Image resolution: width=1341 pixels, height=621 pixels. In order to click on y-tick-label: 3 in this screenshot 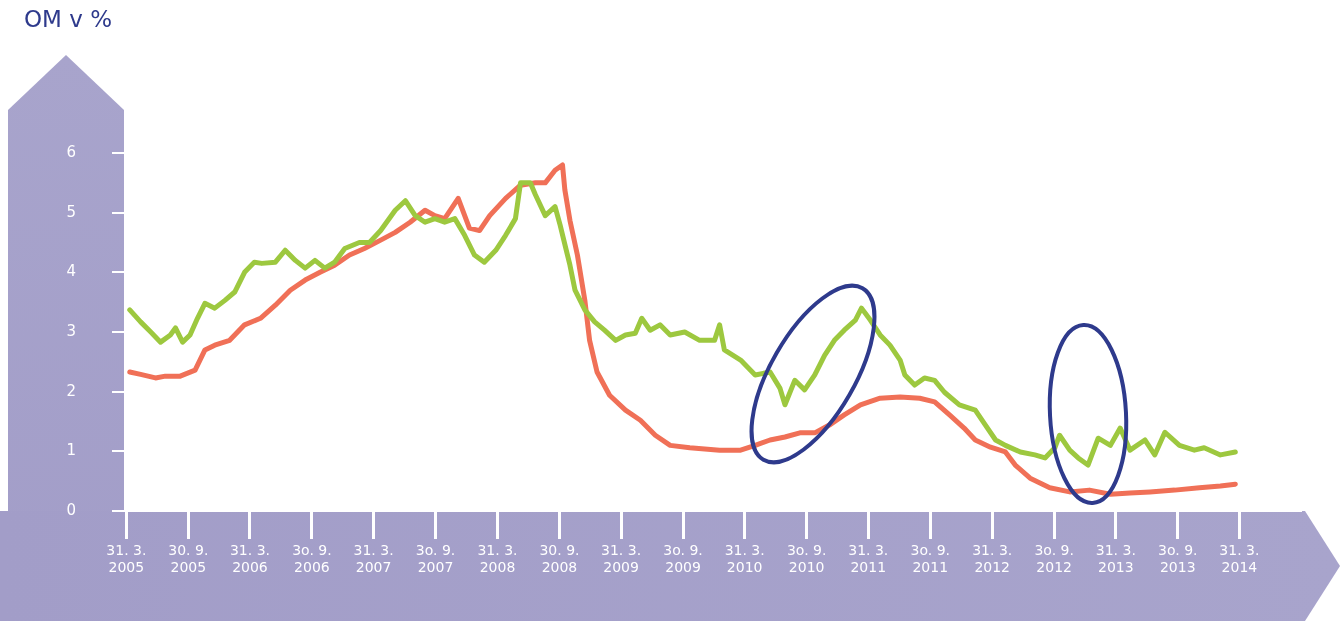, I will do `click(71, 330)`.